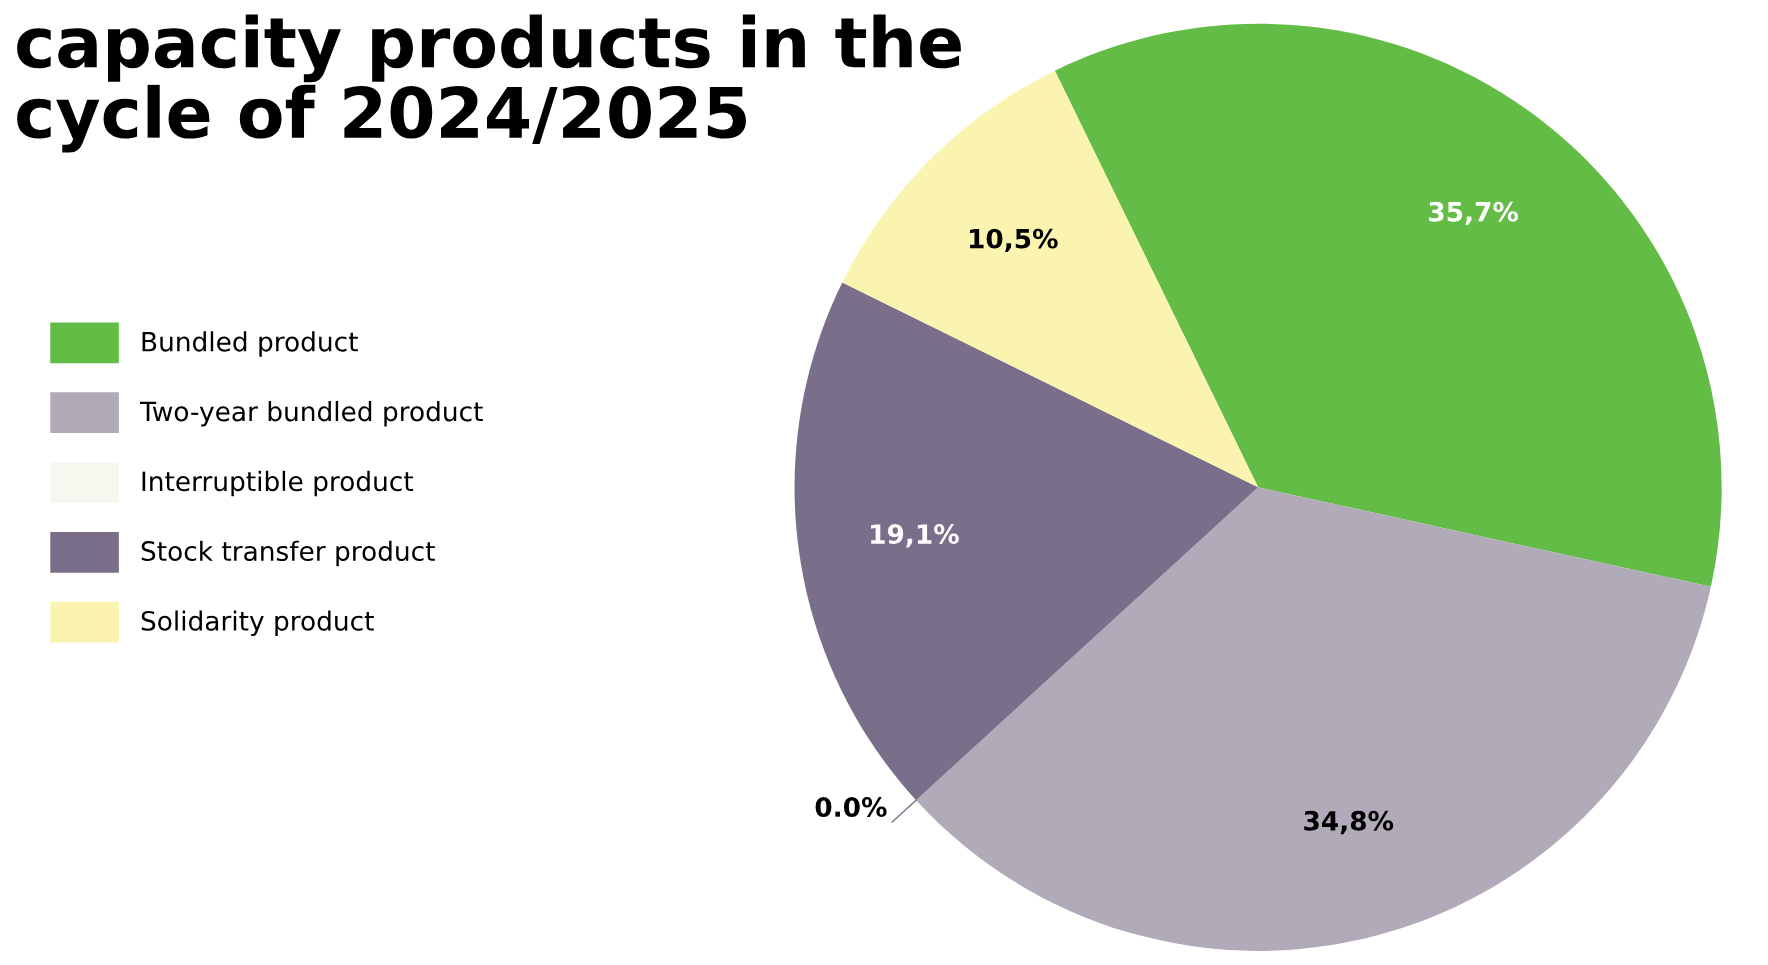 The height and width of the screenshot is (965, 1768). What do you see at coordinates (1013, 240) in the screenshot?
I see `data-label: 10,5%` at bounding box center [1013, 240].